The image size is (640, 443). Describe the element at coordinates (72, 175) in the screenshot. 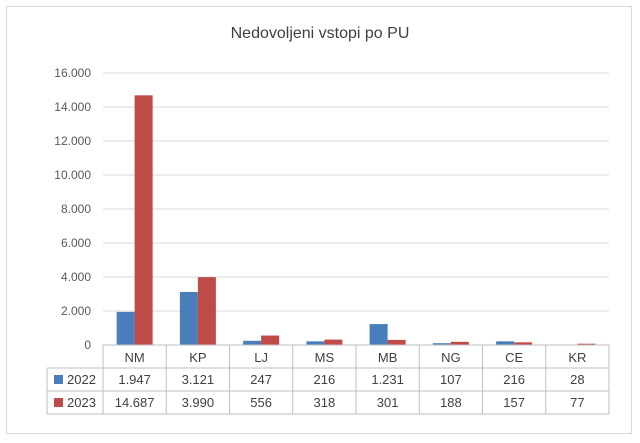

I see `y-tick-label: 10.000` at that location.